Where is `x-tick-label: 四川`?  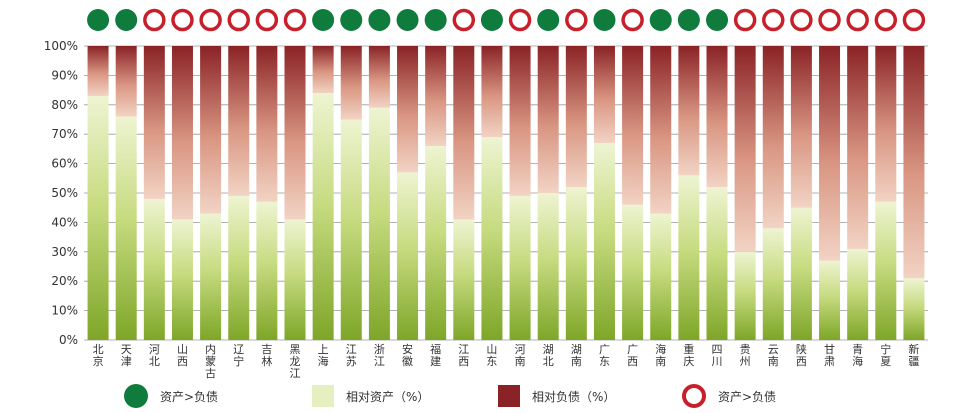 x-tick-label: 四川 is located at coordinates (717, 355).